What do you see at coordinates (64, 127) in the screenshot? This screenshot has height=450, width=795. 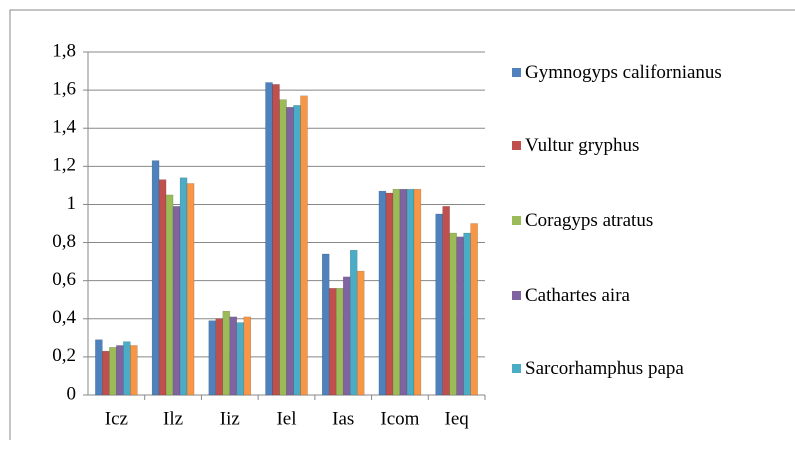 I see `y-tick-label: 1,4` at bounding box center [64, 127].